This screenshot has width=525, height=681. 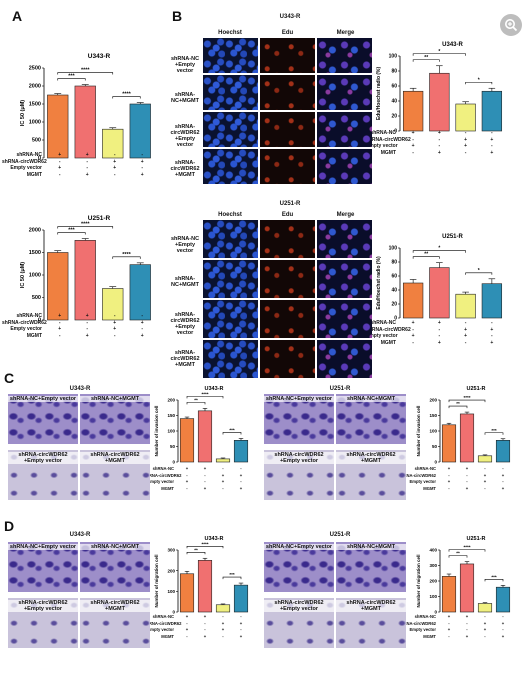 What do you see at coordinates (345, 33) in the screenshot?
I see `b-u343-col-merge: Merge` at bounding box center [345, 33].